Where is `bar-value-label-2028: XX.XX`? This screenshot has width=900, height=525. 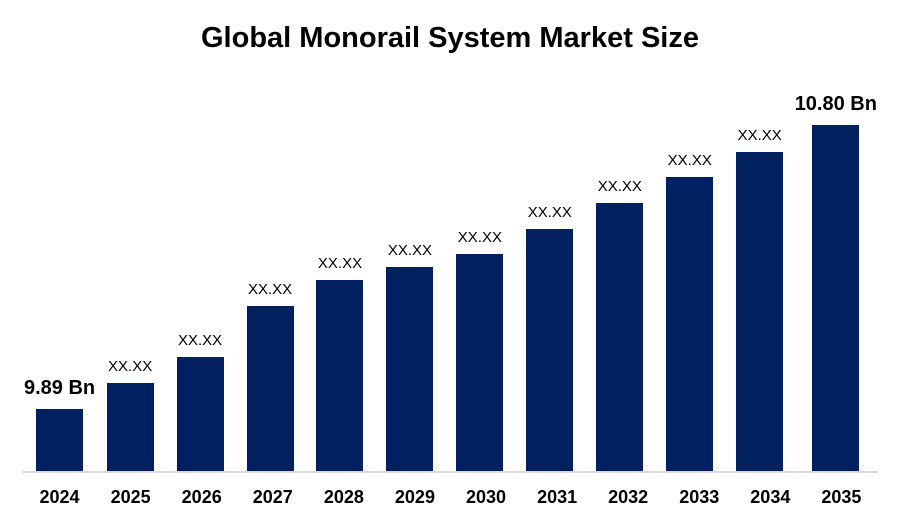
bar-value-label-2028: XX.XX is located at coordinates (340, 263).